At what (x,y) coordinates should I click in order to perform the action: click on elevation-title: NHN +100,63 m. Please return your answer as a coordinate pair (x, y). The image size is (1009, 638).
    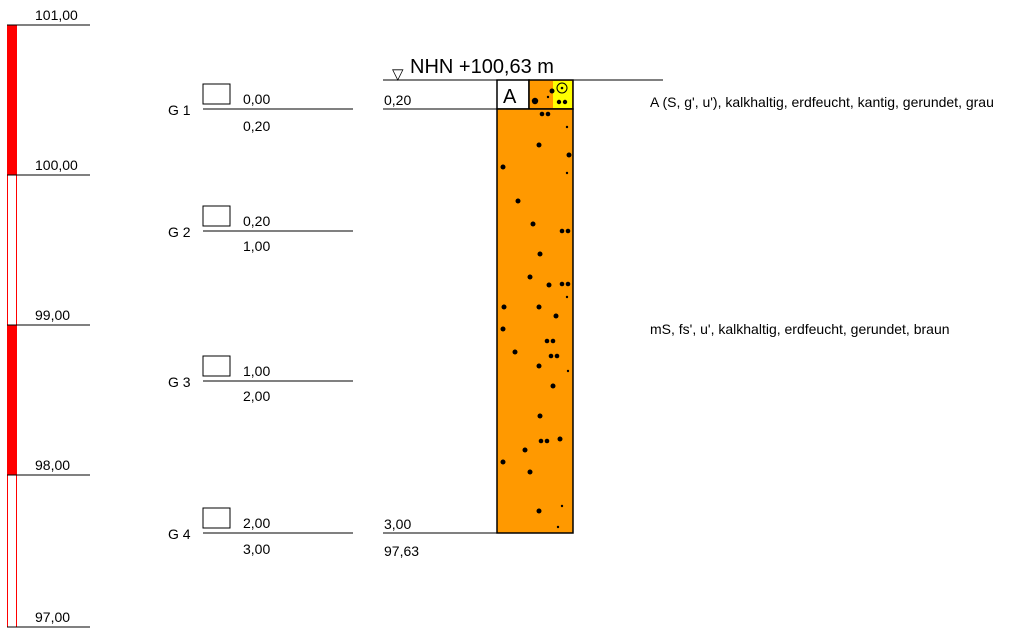
    Looking at the image, I should click on (482, 67).